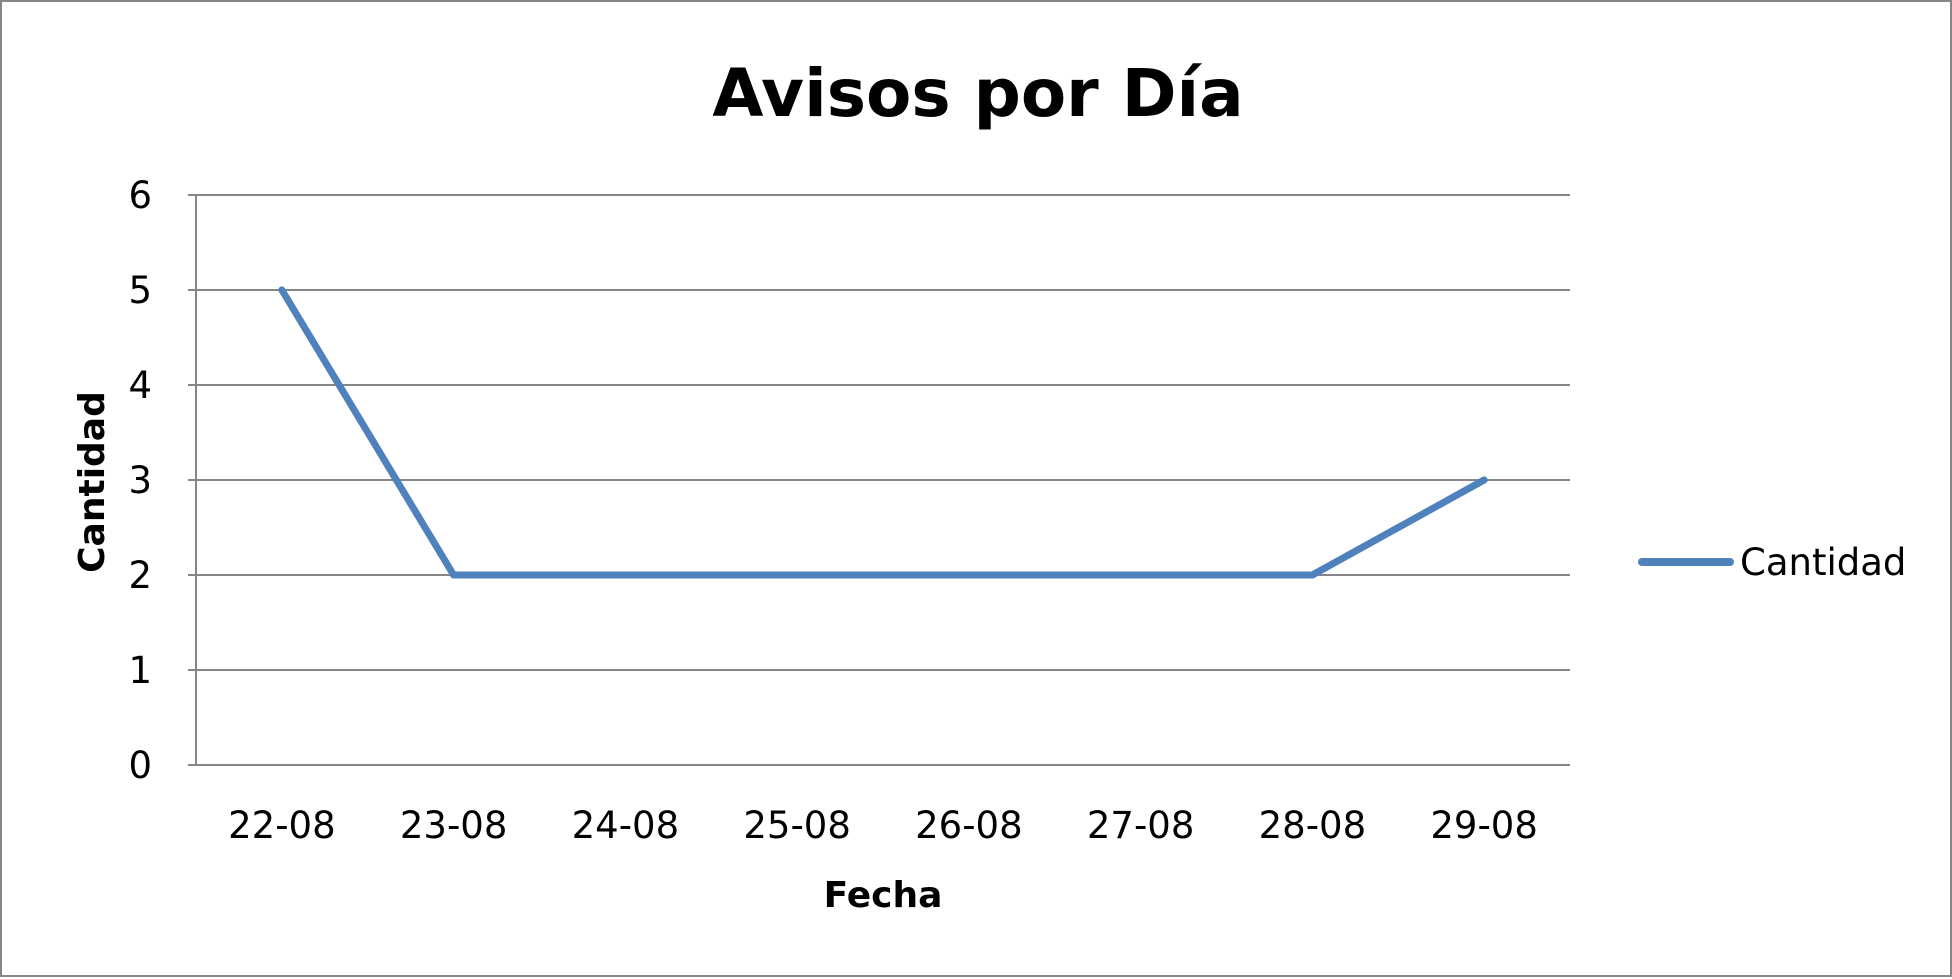 The image size is (1952, 979). Describe the element at coordinates (140, 670) in the screenshot. I see `y-tick-label: 1` at that location.